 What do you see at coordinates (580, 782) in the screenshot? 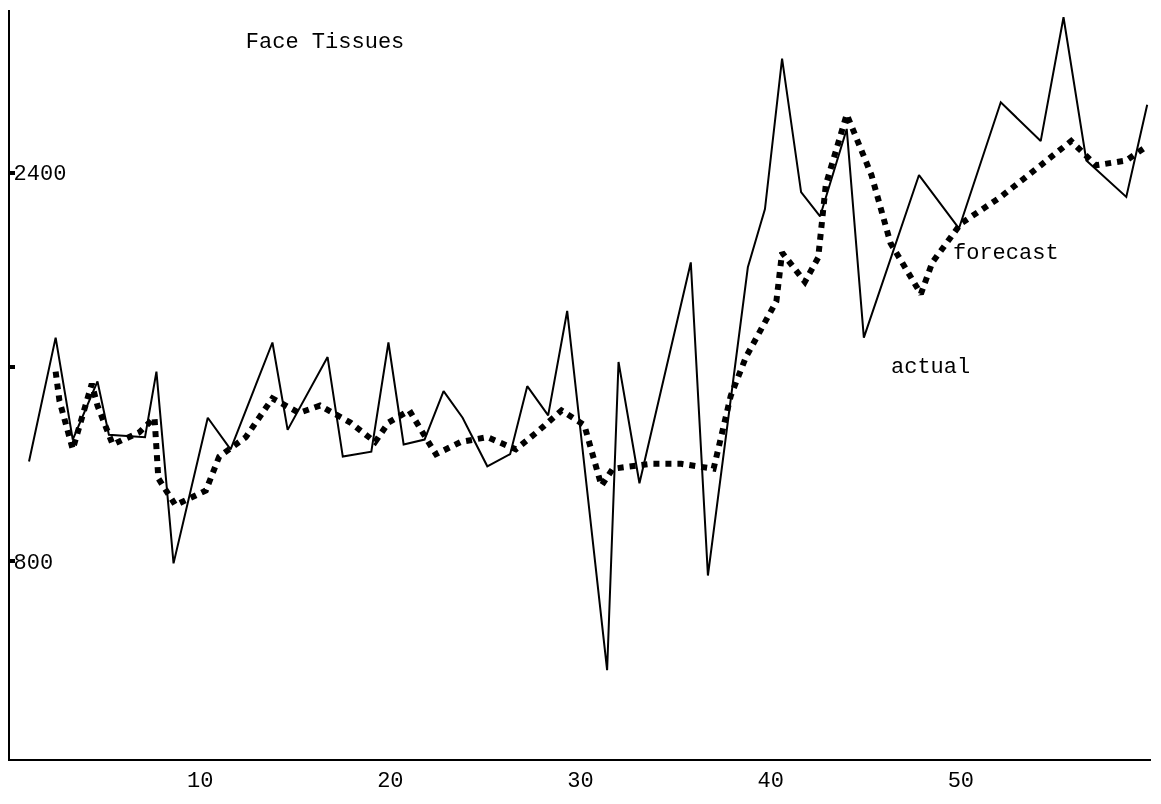
I see `x-tick-label: 30` at bounding box center [580, 782].